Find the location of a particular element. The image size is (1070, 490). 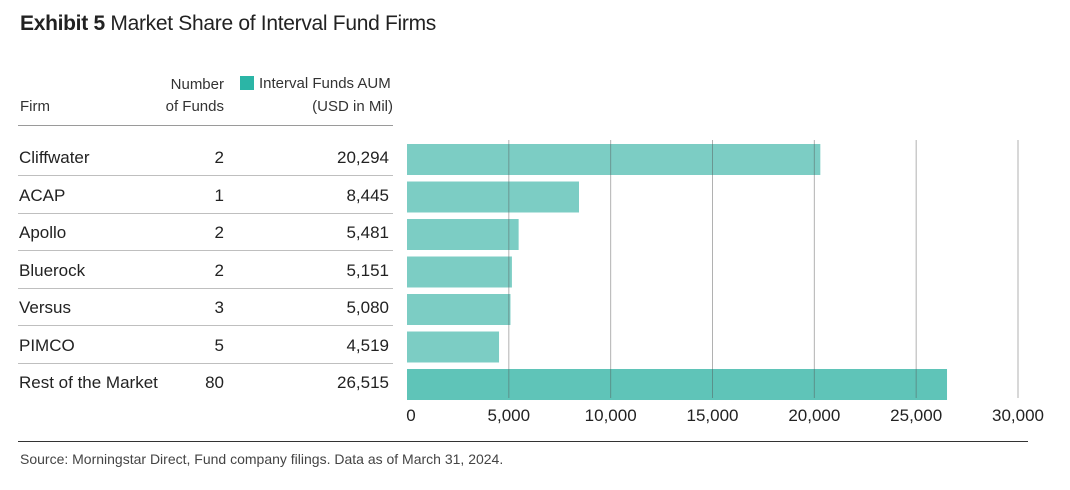

aum-value: 26,515 is located at coordinates (363, 382).